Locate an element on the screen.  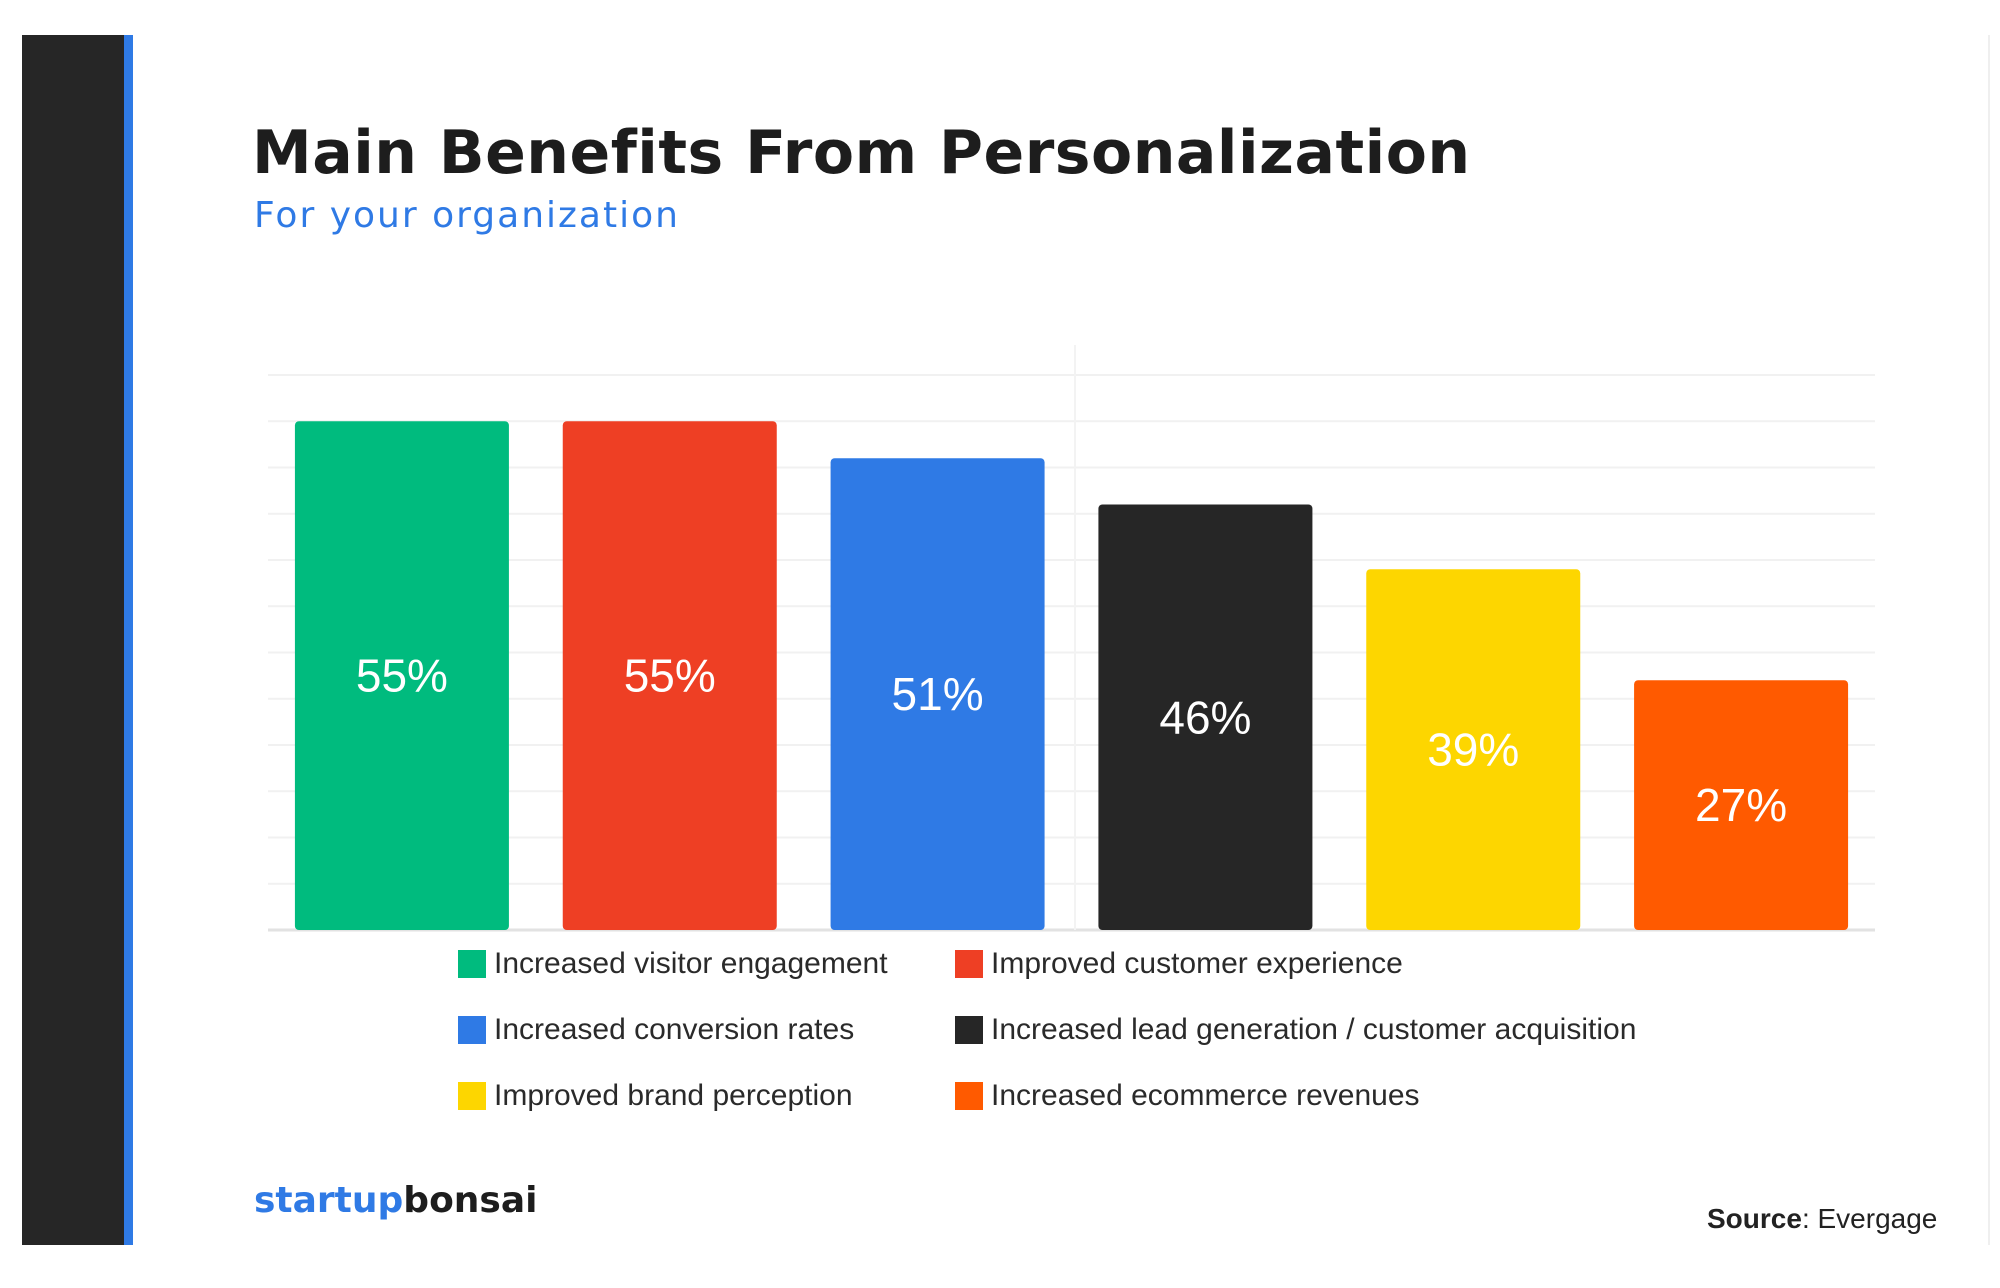
legend-label-3: Increased conversion rates is located at coordinates (674, 1029).